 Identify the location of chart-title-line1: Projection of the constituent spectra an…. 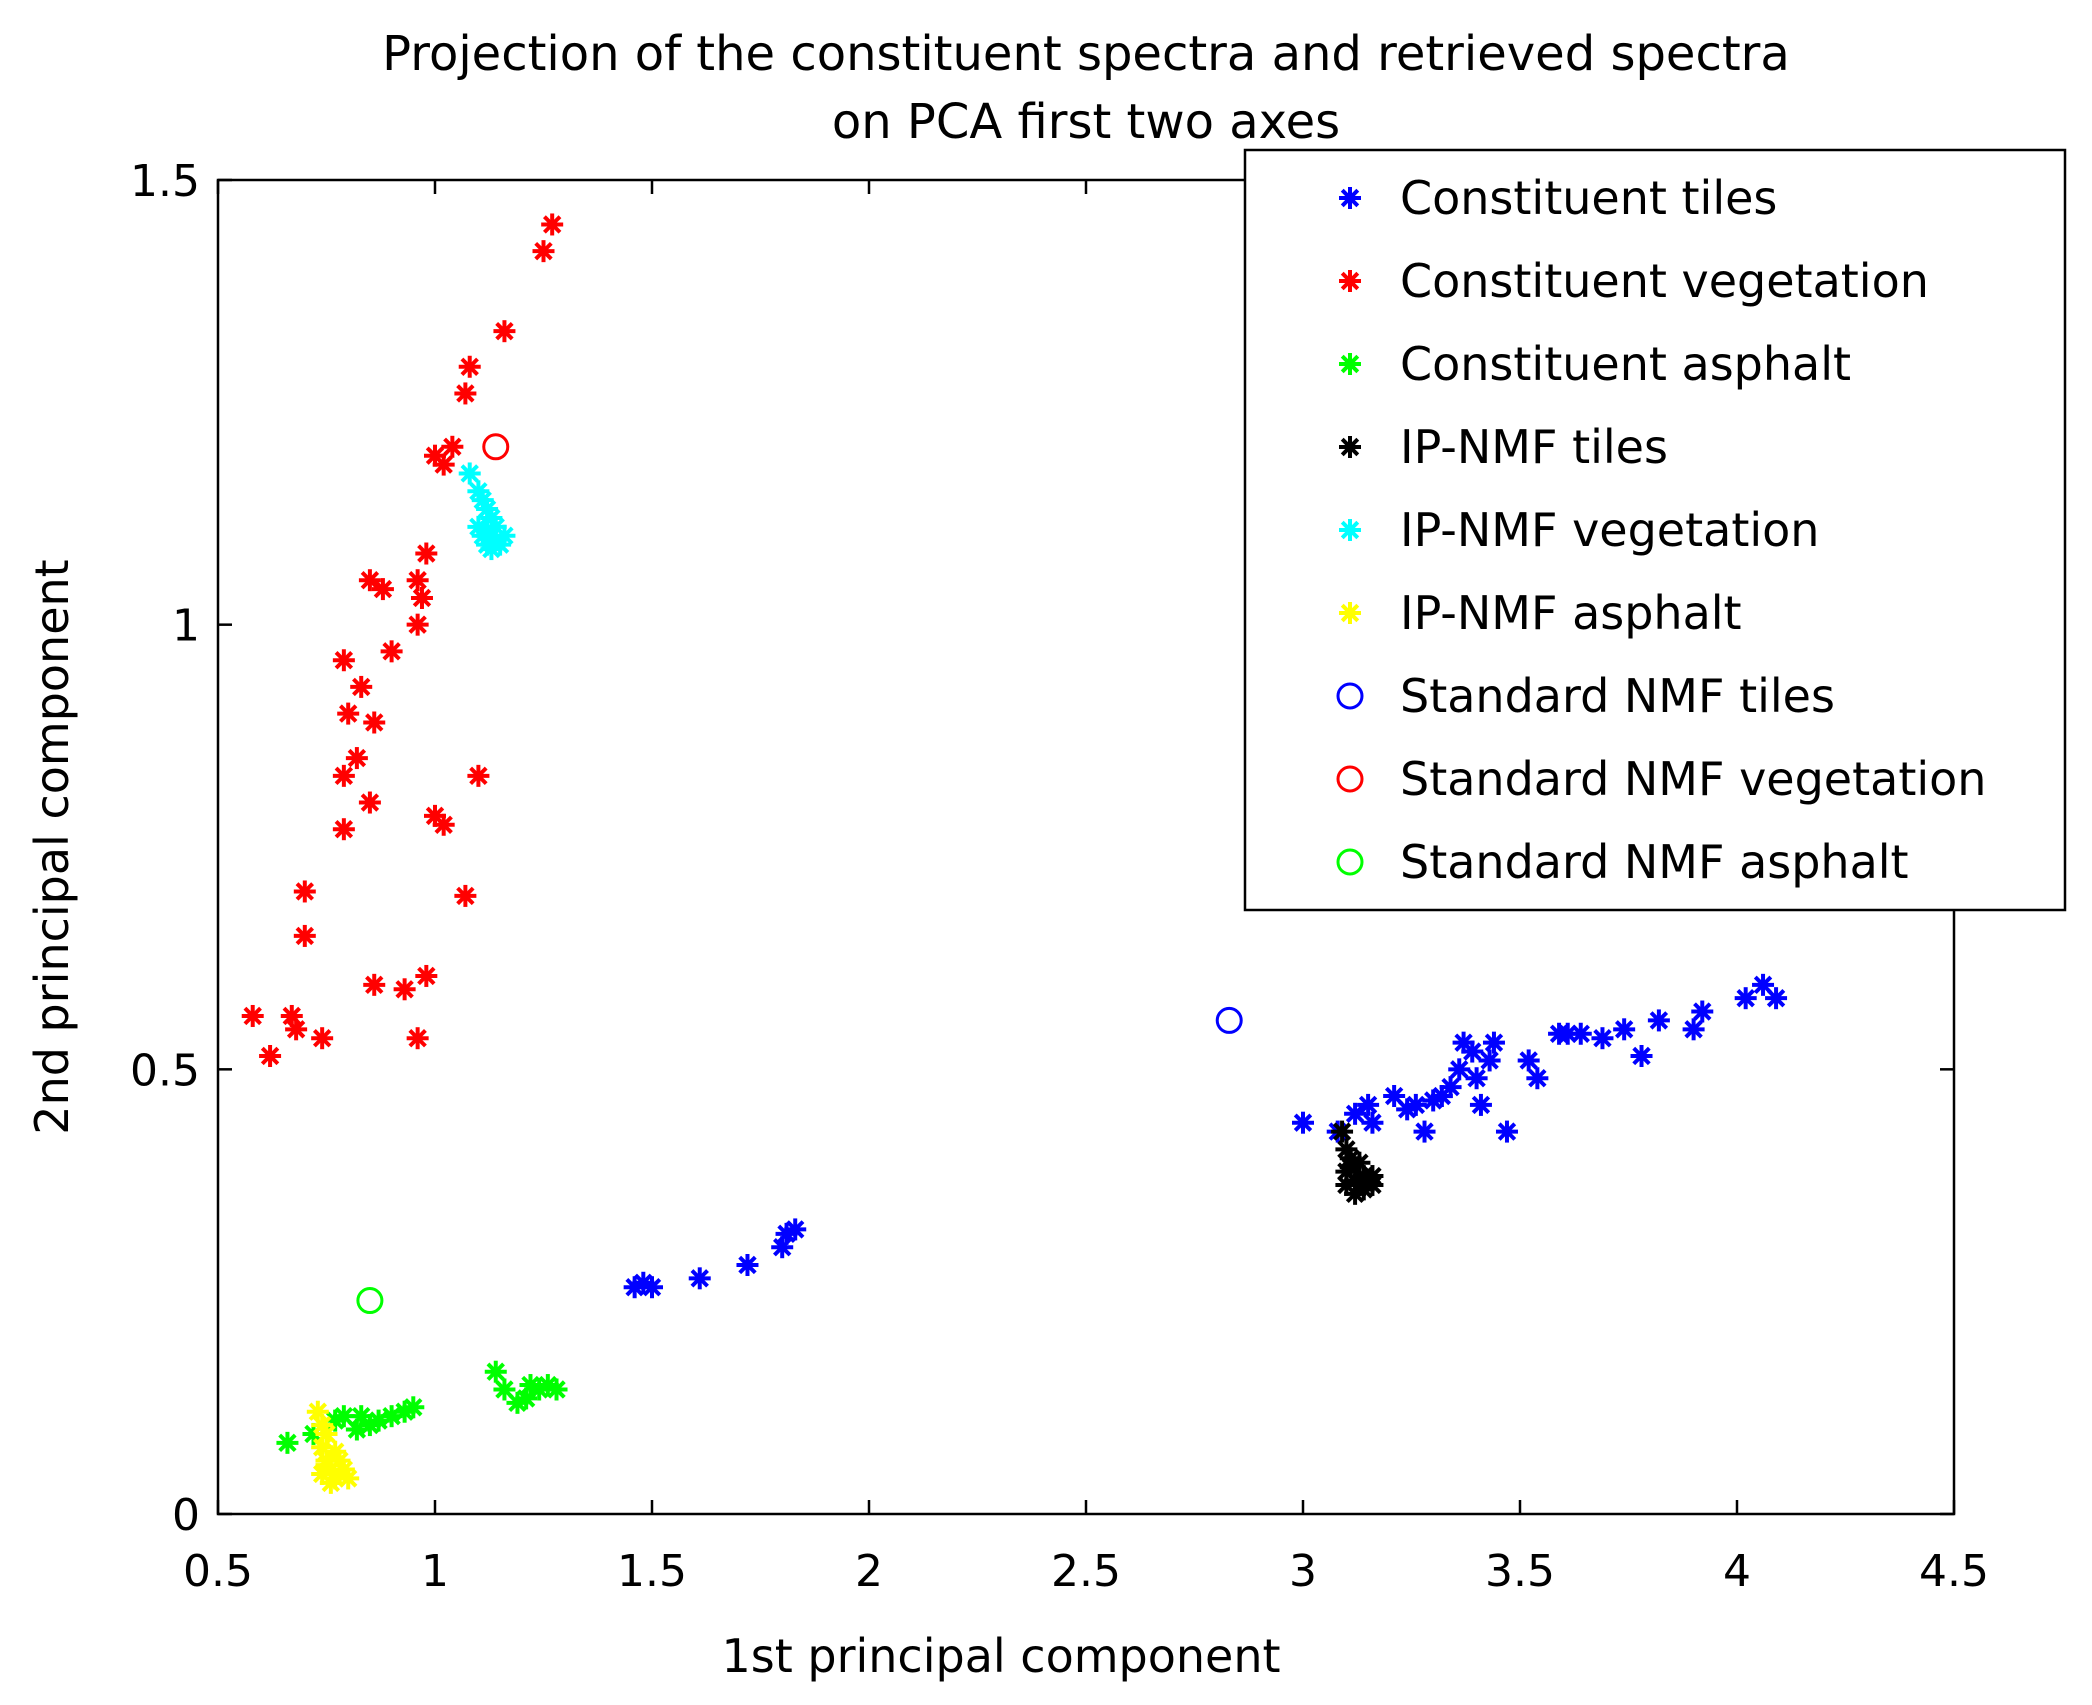
(1086, 54).